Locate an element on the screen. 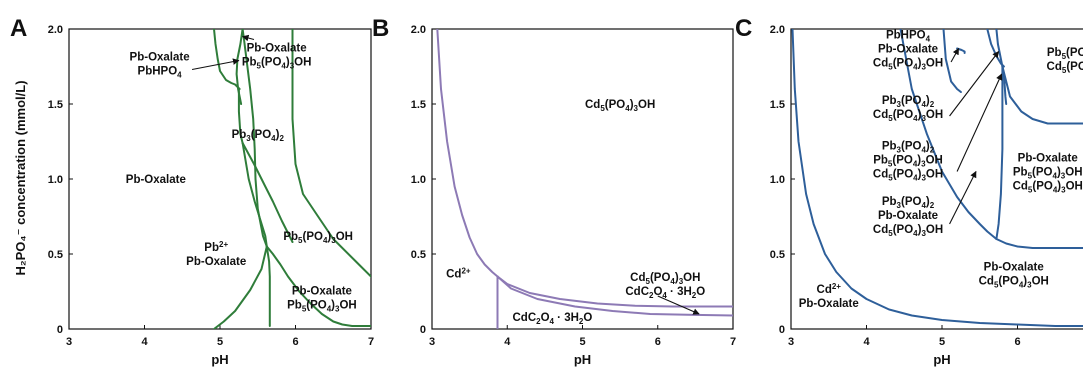 This screenshot has height=374, width=1083. region-label: Pb2+ is located at coordinates (216, 247).